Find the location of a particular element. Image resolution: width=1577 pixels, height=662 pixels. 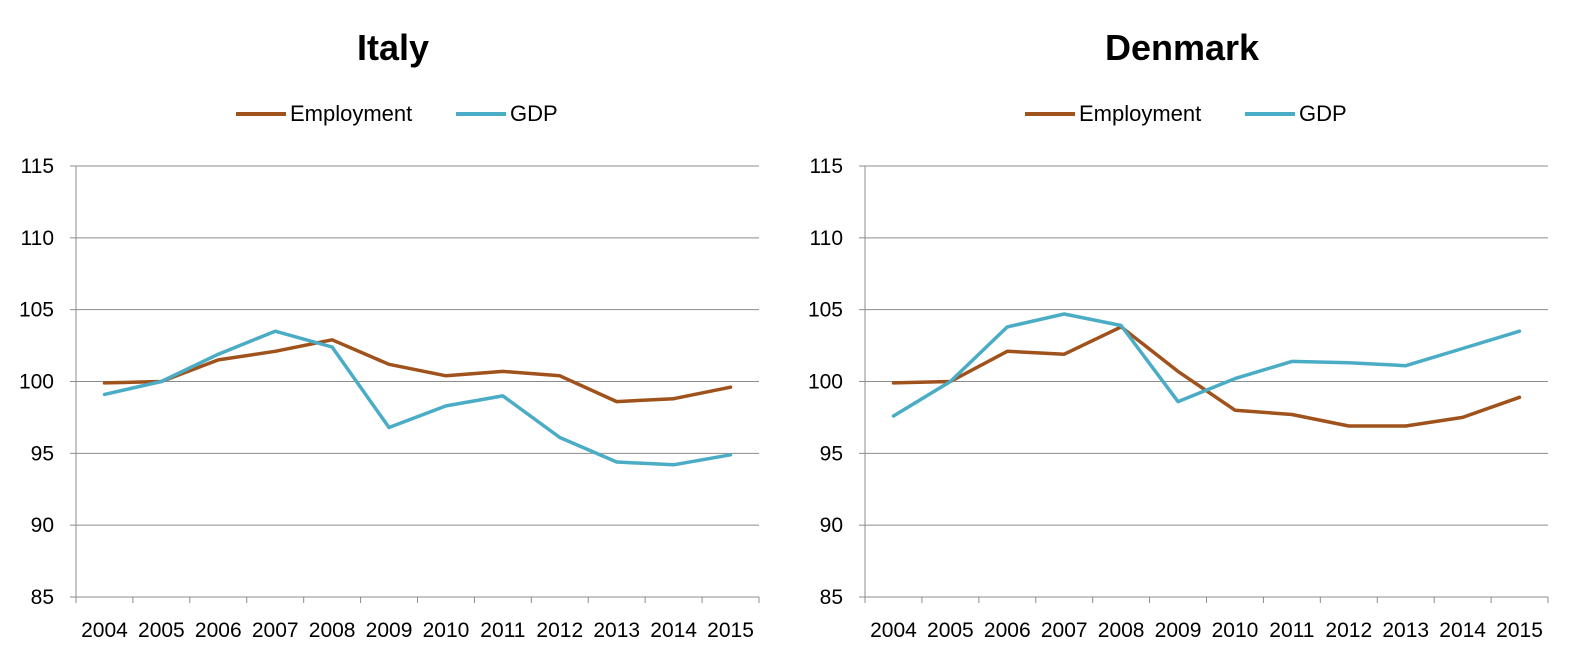

chart-title: Denmark is located at coordinates (1182, 47).